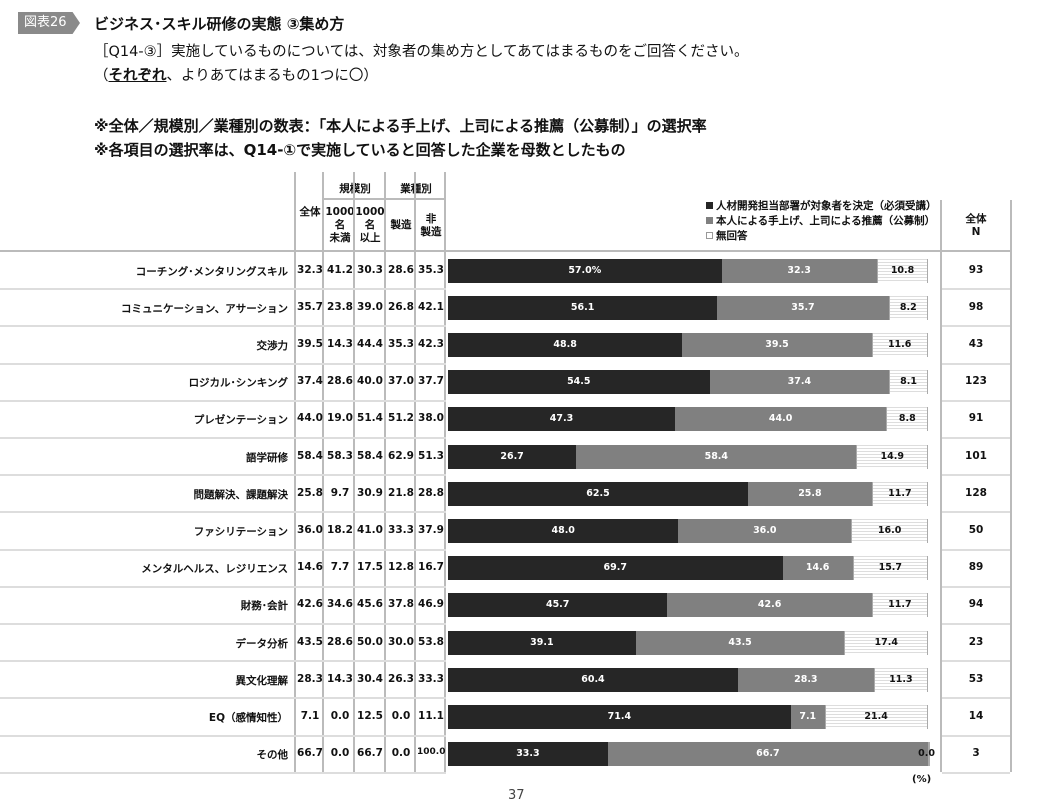 The image size is (1041, 804). What do you see at coordinates (204, 308) in the screenshot?
I see `row-label: コミュニケーション、アサーション` at bounding box center [204, 308].